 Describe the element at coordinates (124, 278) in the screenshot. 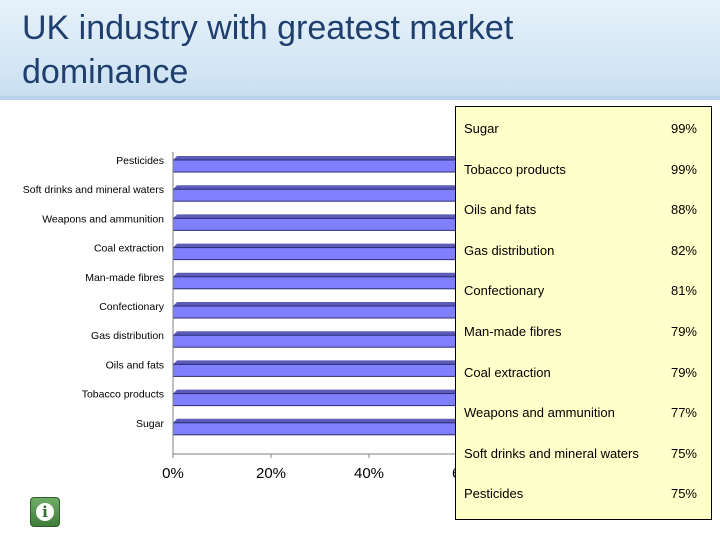

I see `category-label: Man-made fibres` at that location.